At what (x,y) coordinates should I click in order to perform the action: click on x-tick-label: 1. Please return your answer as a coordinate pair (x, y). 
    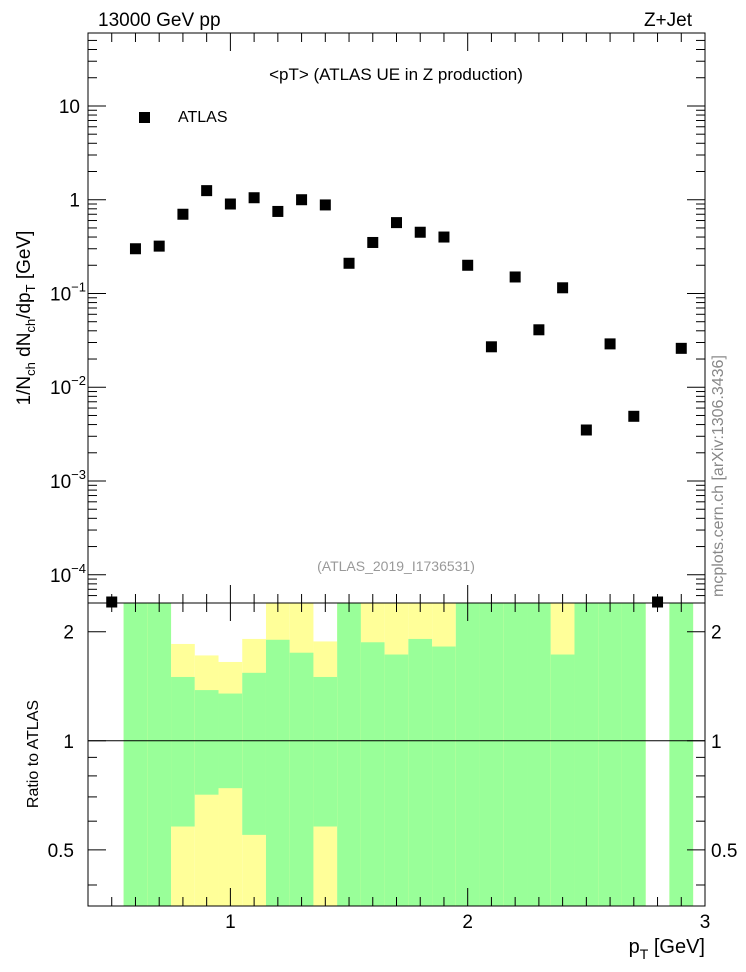
    Looking at the image, I should click on (230, 922).